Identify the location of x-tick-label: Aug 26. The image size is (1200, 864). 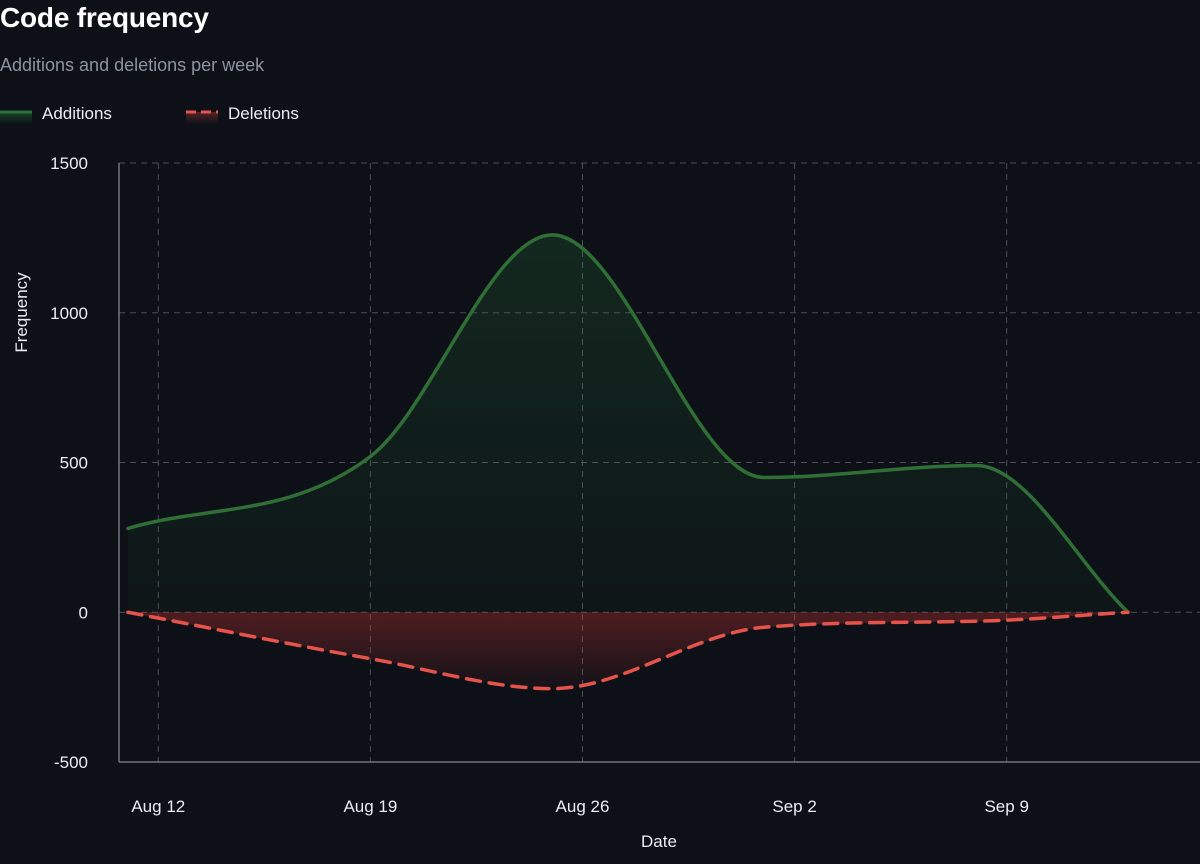
(583, 806).